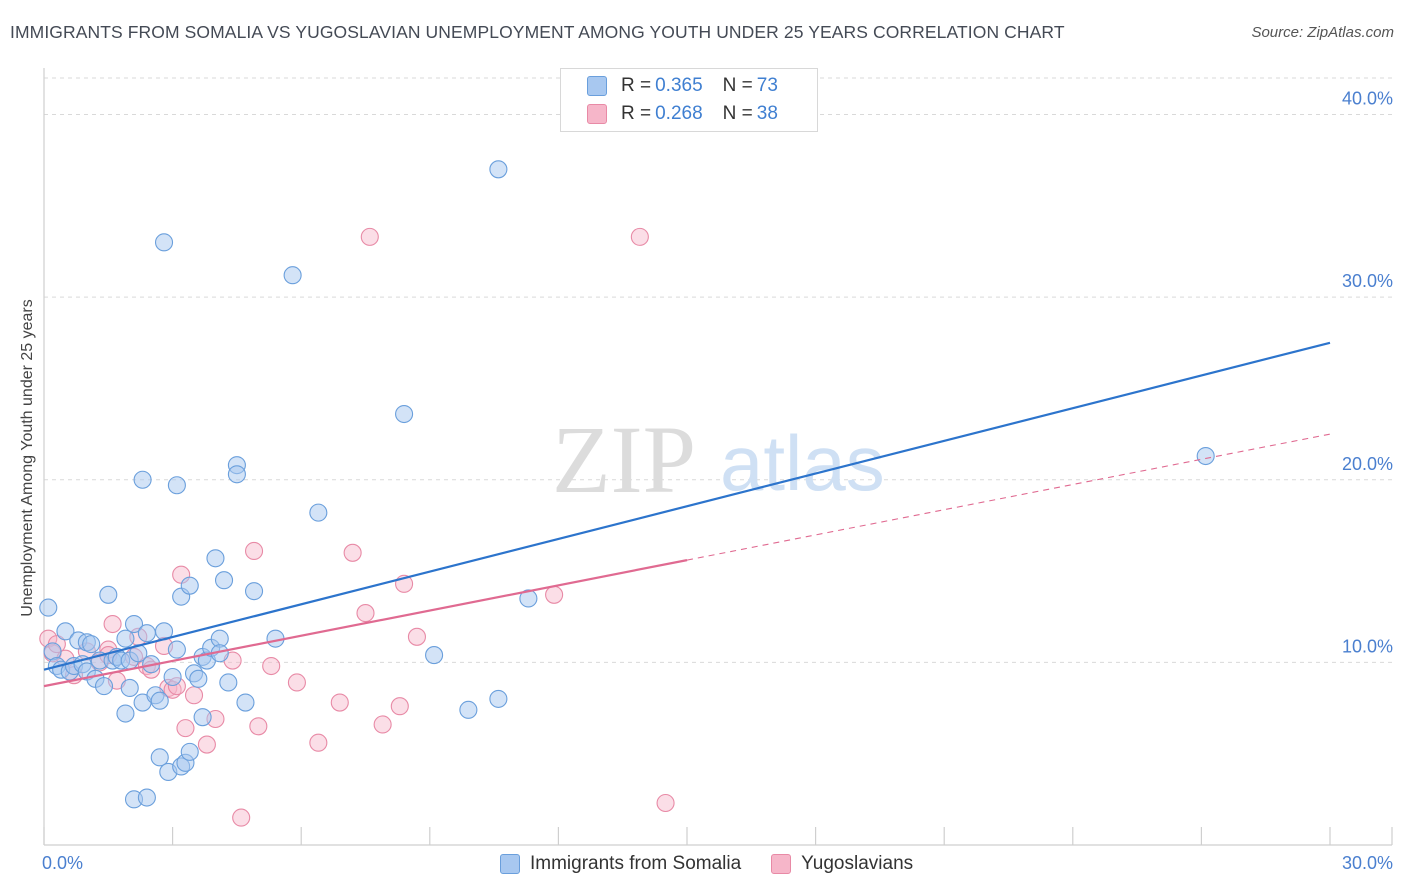  I want to click on series-legend: Immigrants from Somalia Yugoslavians, so click(721, 864).